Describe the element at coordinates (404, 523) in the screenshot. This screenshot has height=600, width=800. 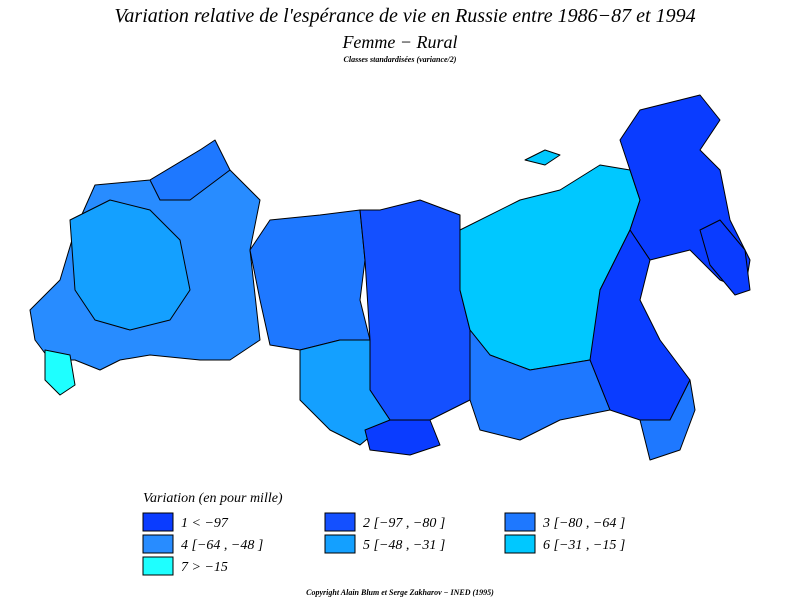
I see `legend-label: 2 [−97 , −80 ]` at that location.